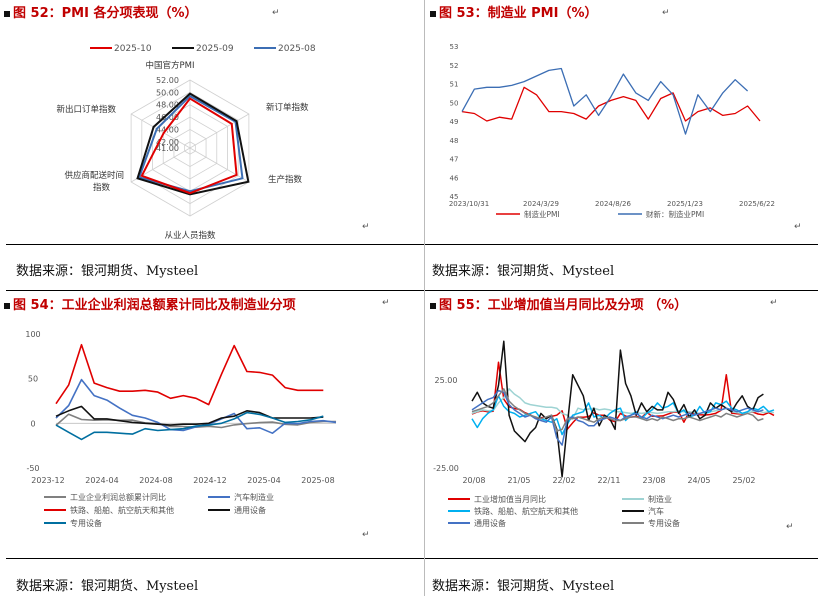  Describe the element at coordinates (469, 204) in the screenshot. I see `x-tick-label: 2023/10/31` at that location.